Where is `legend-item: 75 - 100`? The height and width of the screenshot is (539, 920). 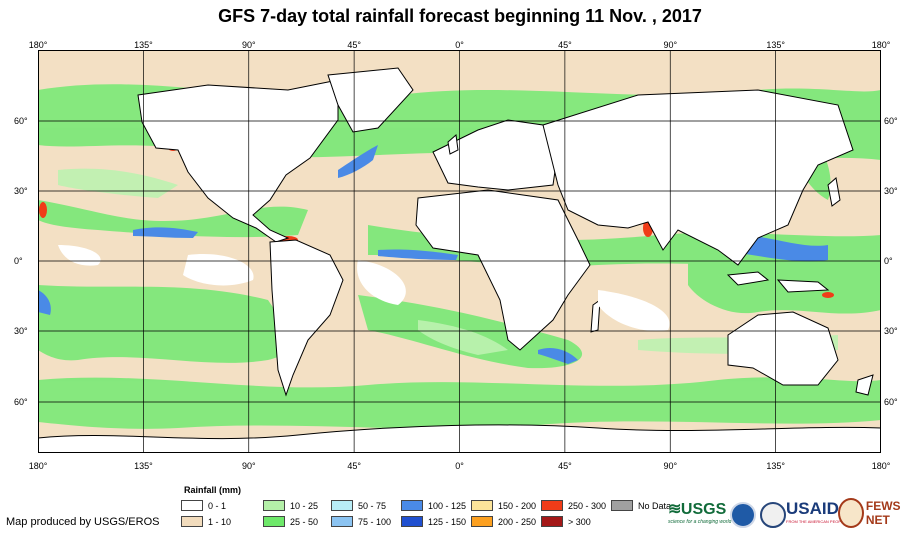
legend-item: 75 - 100 is located at coordinates (361, 521).